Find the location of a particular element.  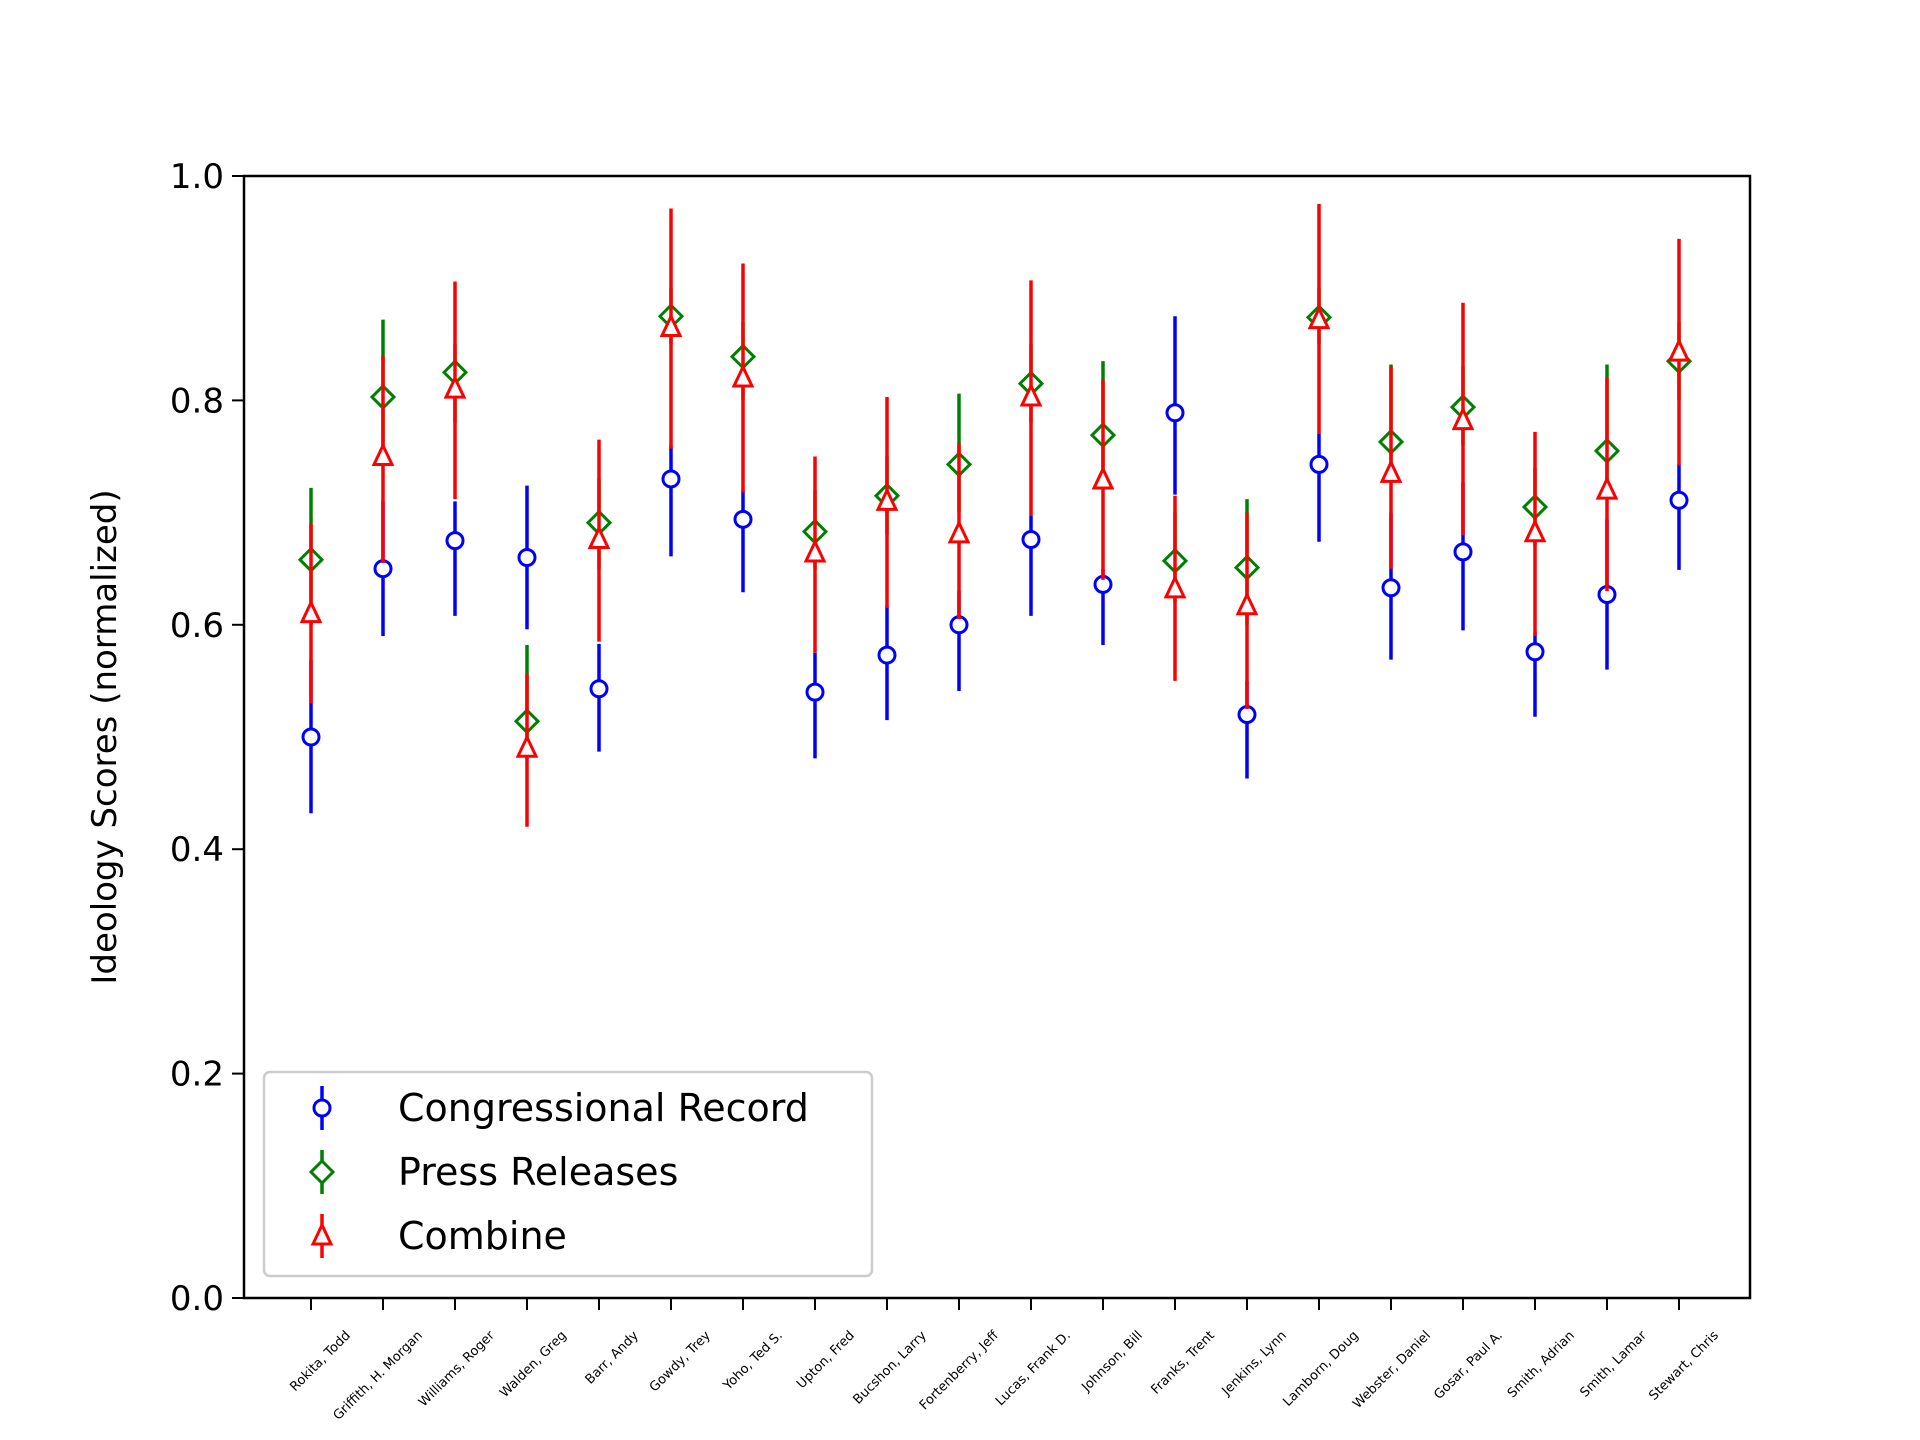

legend-label: Press Releases is located at coordinates (538, 1172).